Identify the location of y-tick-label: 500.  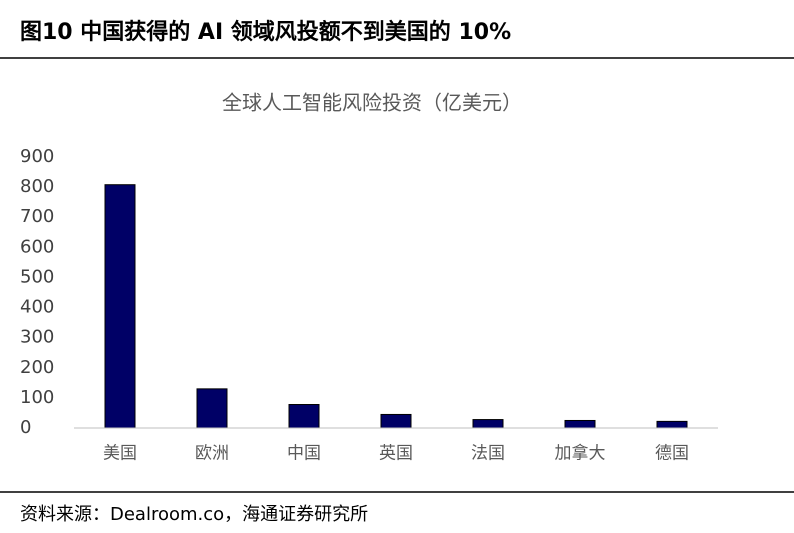
(37, 276).